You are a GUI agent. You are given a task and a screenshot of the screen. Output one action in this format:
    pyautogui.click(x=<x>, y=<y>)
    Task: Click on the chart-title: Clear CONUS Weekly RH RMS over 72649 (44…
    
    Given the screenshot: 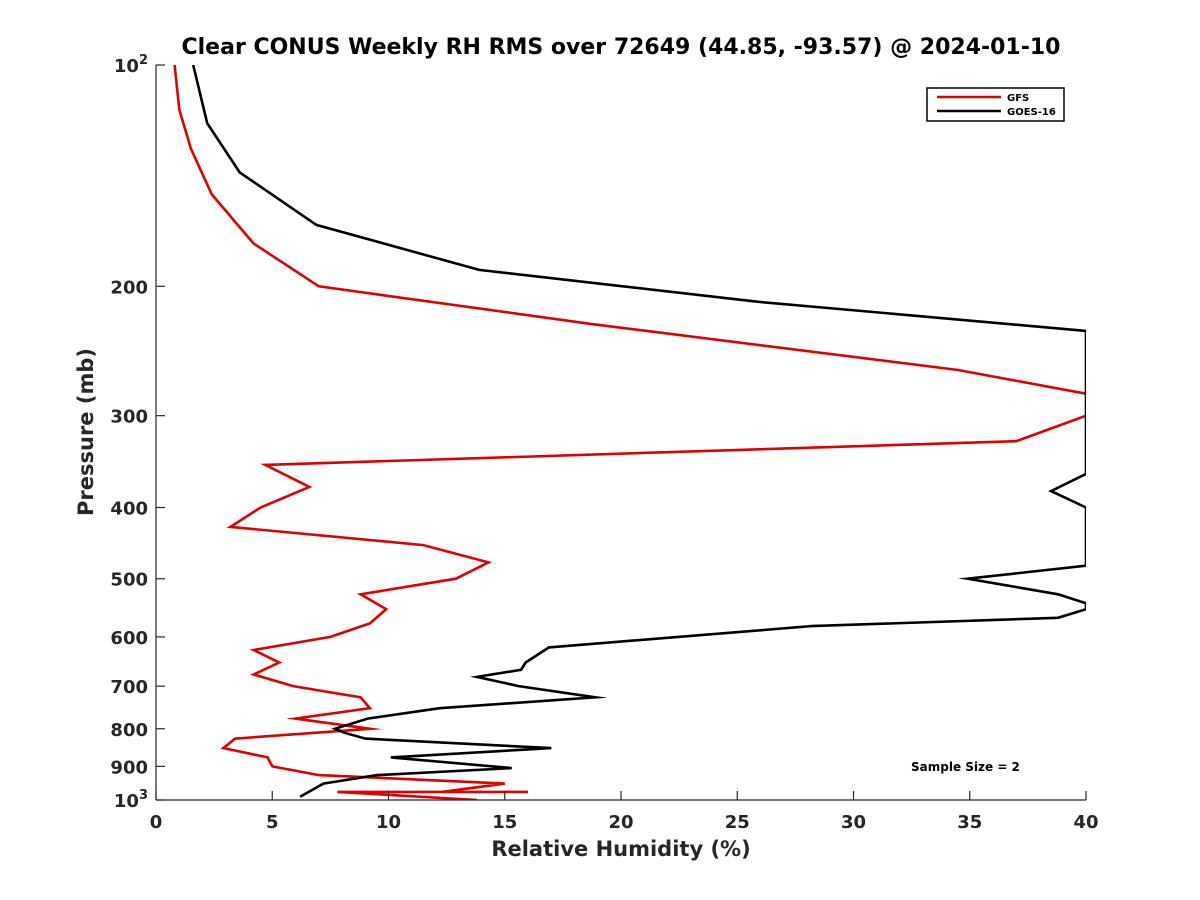 What is the action you would take?
    pyautogui.click(x=621, y=47)
    